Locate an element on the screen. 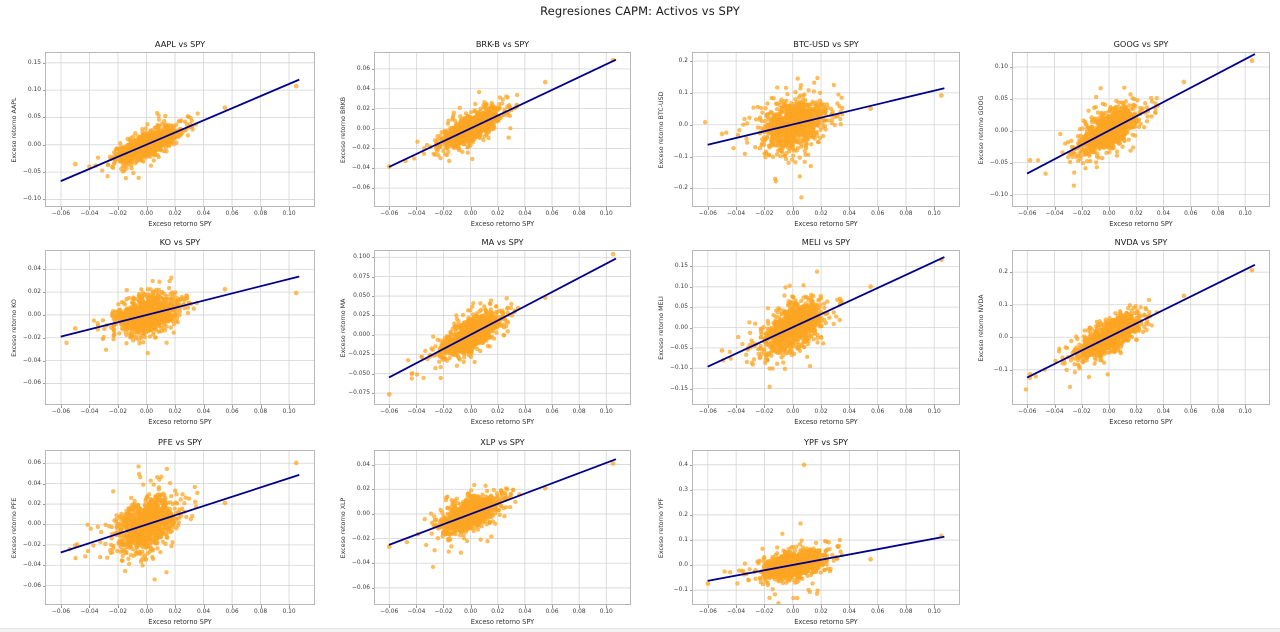 This screenshot has height=632, width=1280. plot-area-pfe is located at coordinates (180, 527).